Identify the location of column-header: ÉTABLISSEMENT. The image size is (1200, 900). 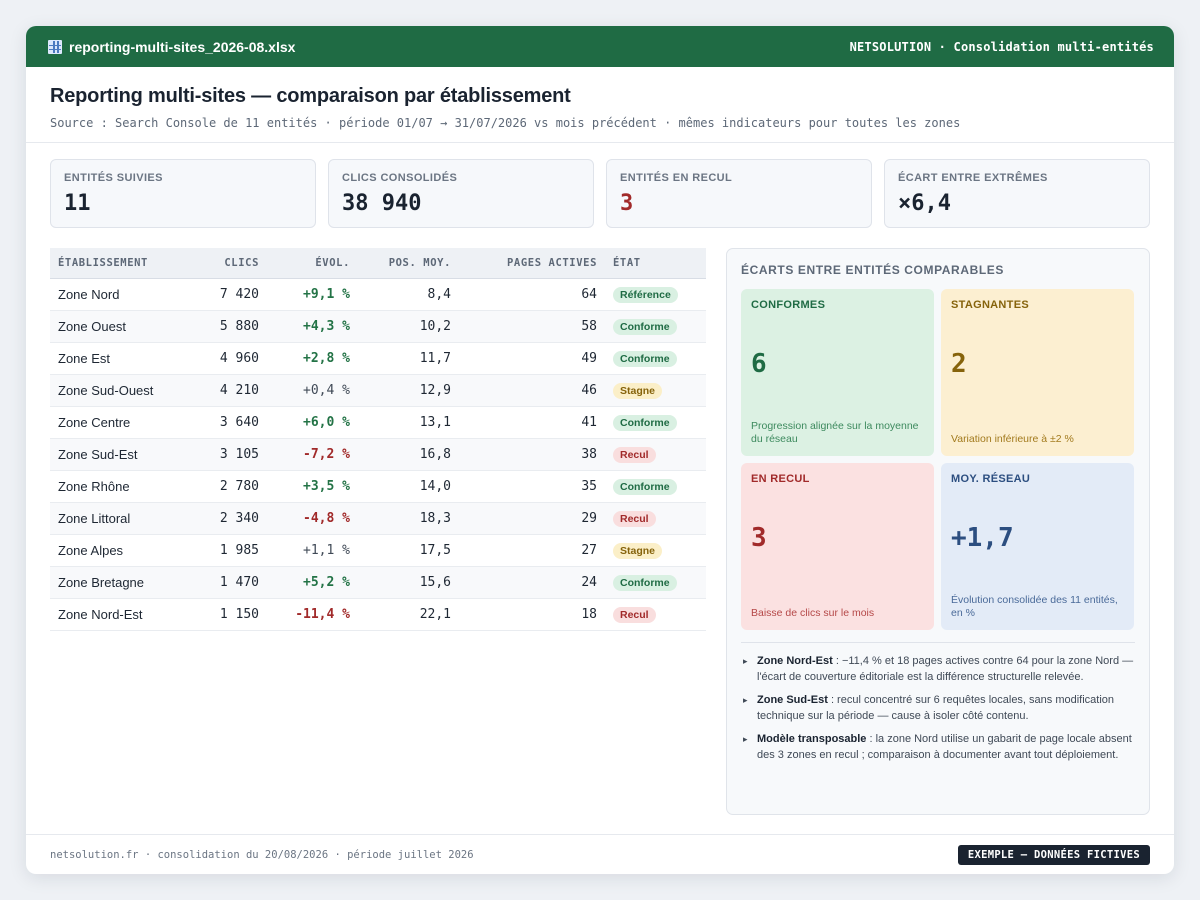
(122, 263).